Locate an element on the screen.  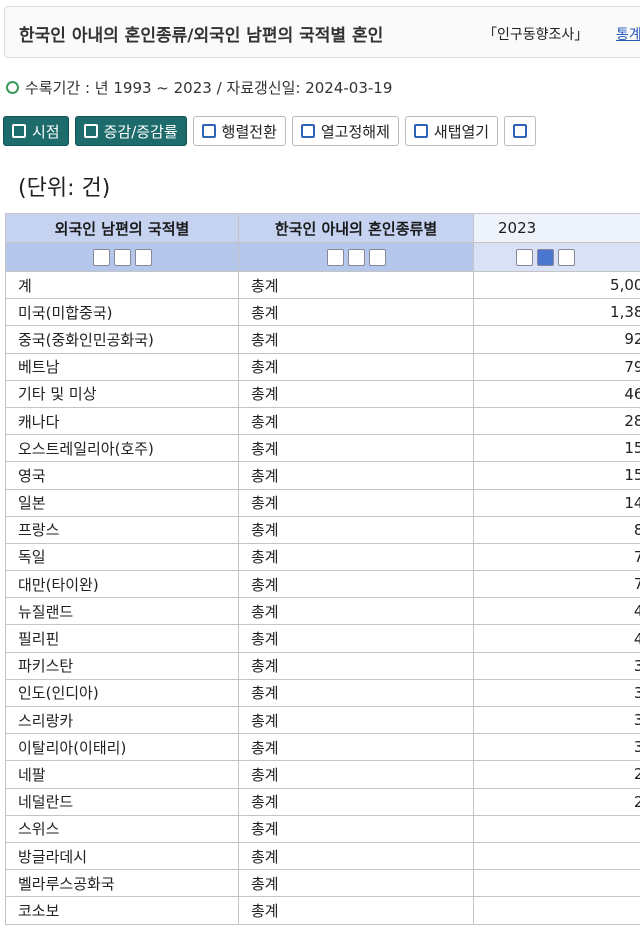
table-row: 기타 및 미상총계462 is located at coordinates (322, 393).